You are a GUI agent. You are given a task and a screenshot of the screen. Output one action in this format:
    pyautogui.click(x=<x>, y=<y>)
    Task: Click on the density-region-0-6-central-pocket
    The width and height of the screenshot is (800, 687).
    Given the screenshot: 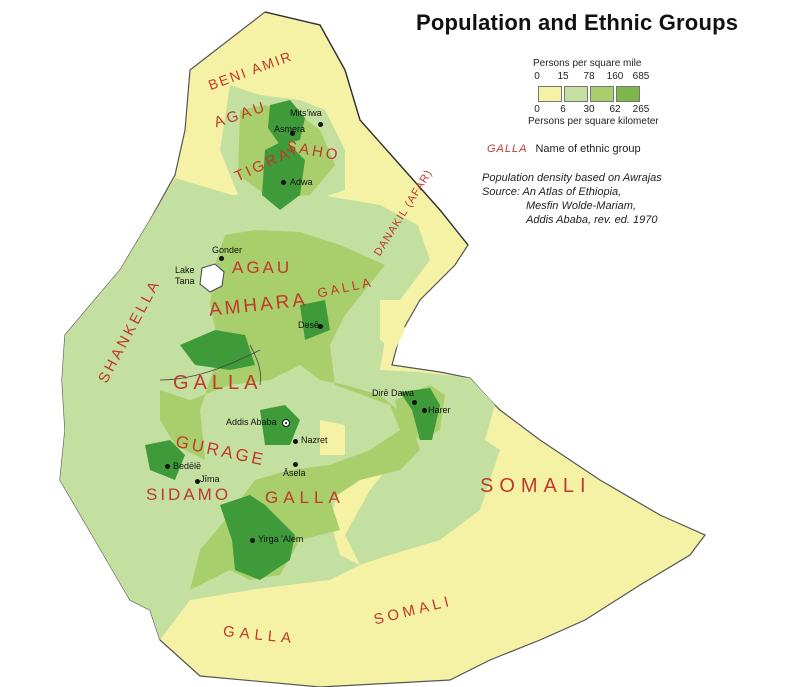 What is the action you would take?
    pyautogui.click(x=332, y=437)
    